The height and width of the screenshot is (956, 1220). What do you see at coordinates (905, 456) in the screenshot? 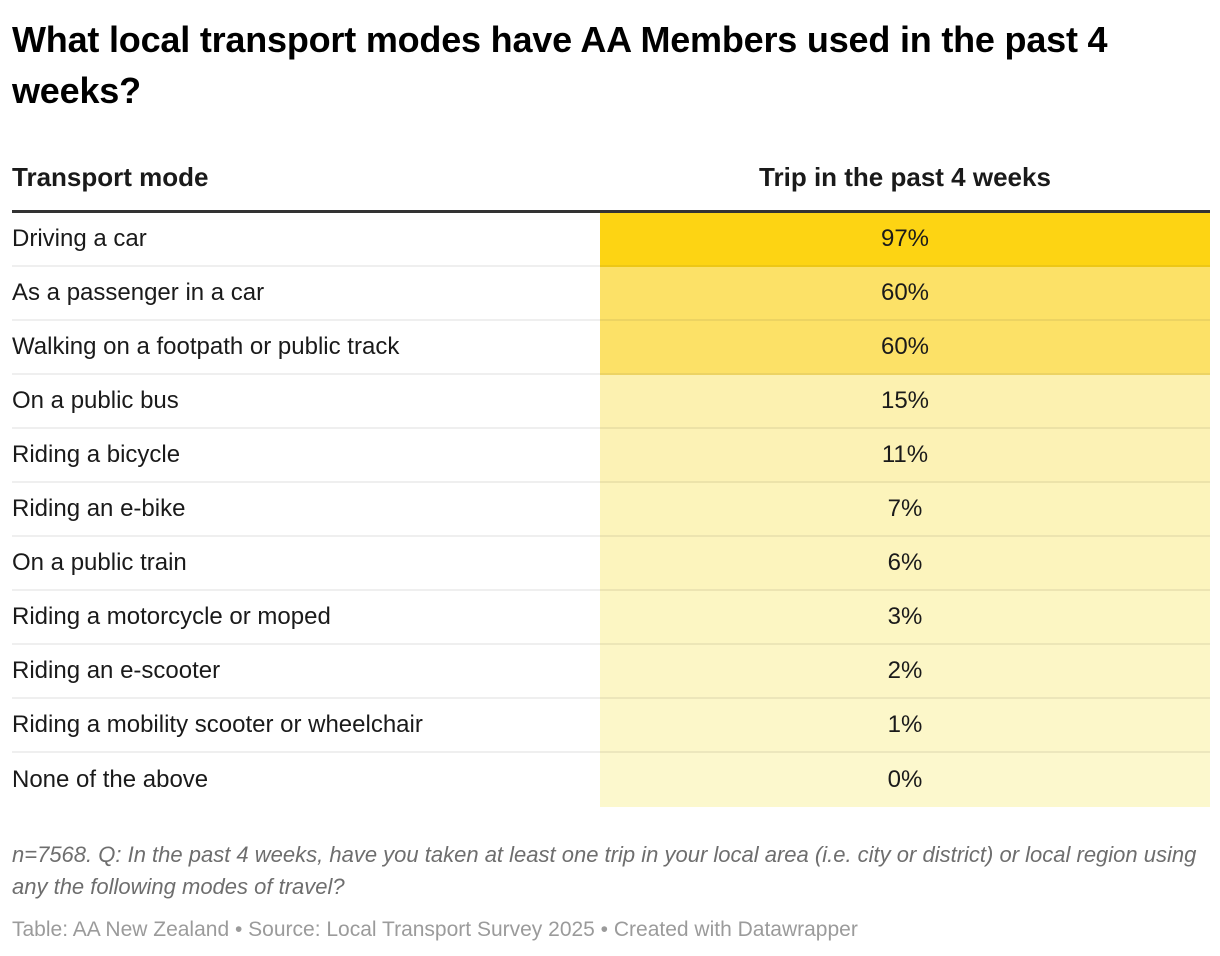
I see `row-value-heatmap-cell: 11%` at bounding box center [905, 456].